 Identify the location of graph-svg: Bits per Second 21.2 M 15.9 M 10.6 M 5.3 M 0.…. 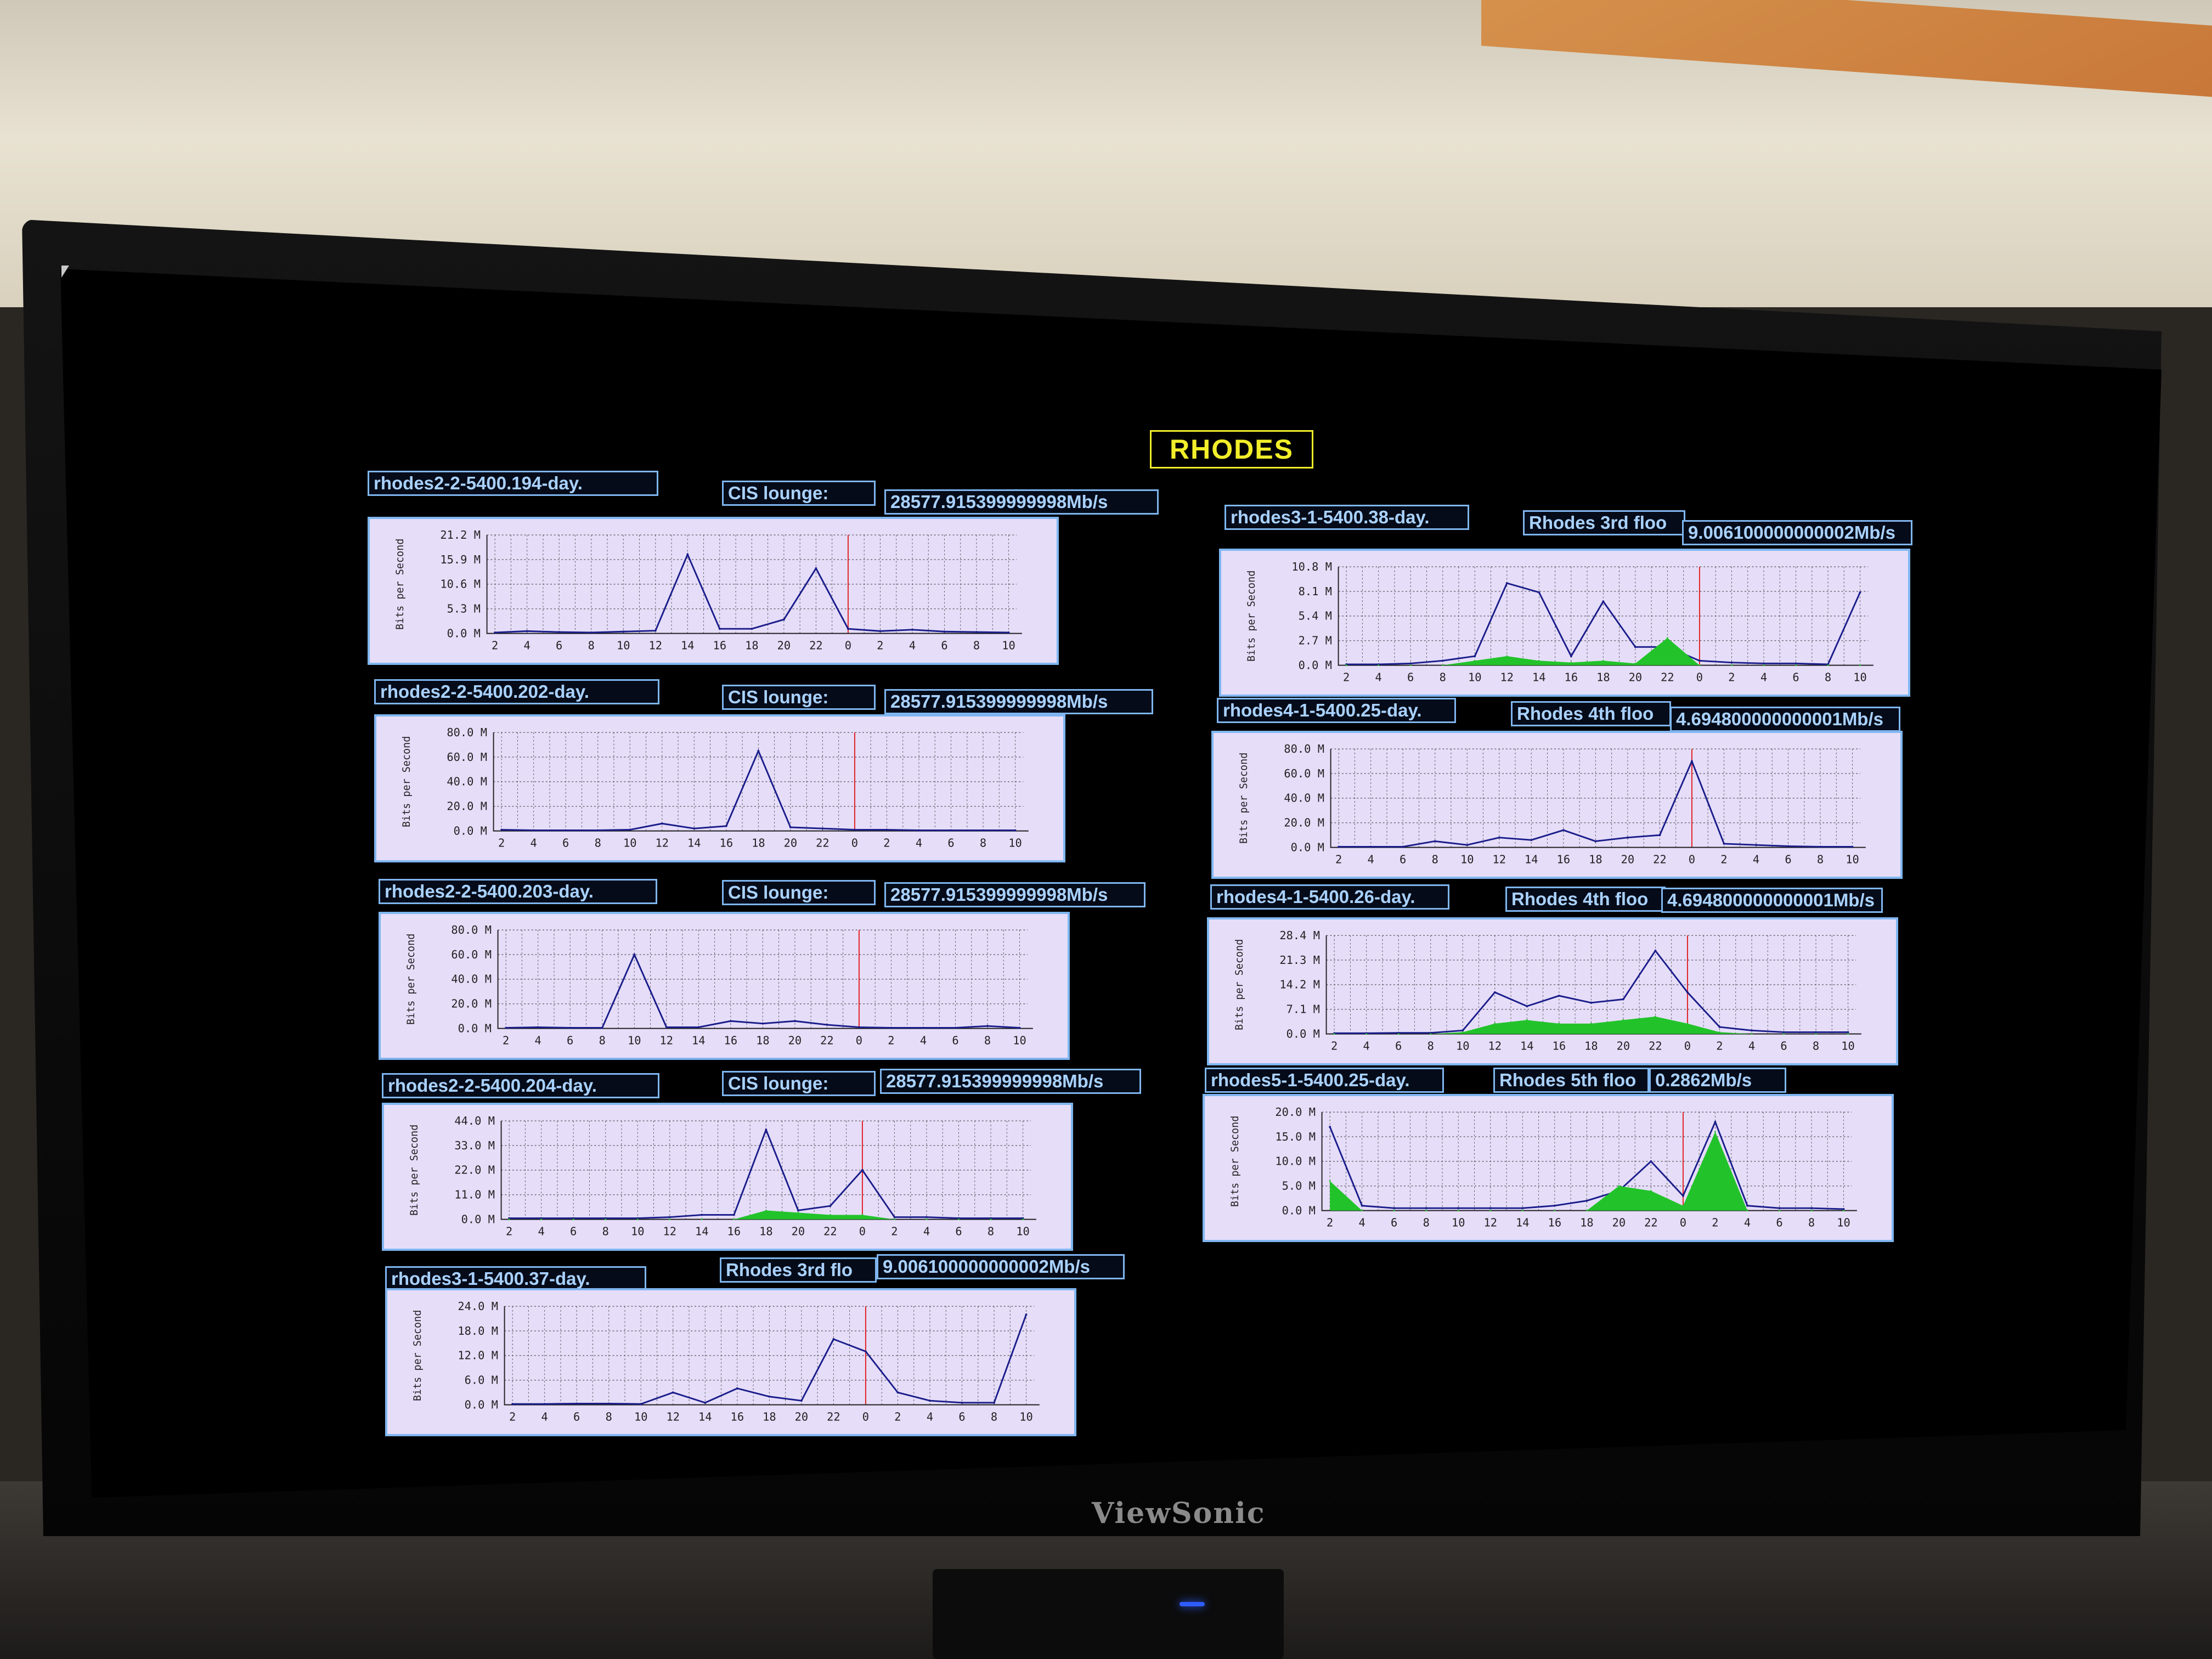
(708, 590).